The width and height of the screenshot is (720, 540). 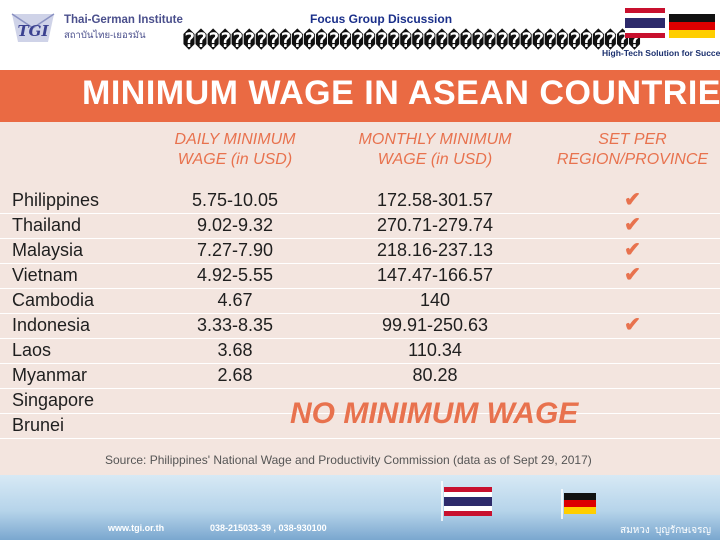 I want to click on footer-presenter-first-name: สมหวง, so click(x=635, y=530).